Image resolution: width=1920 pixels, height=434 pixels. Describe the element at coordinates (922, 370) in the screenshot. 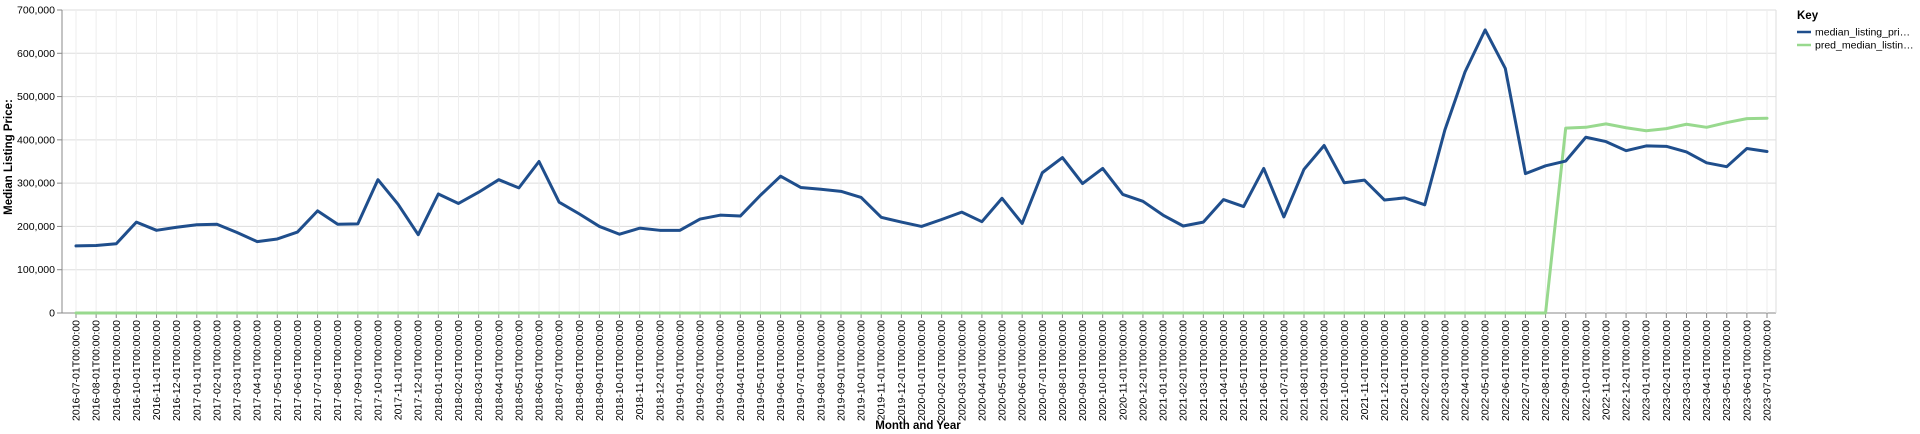

I see `x-tick-label: 2020-01-01T00:00:00` at that location.